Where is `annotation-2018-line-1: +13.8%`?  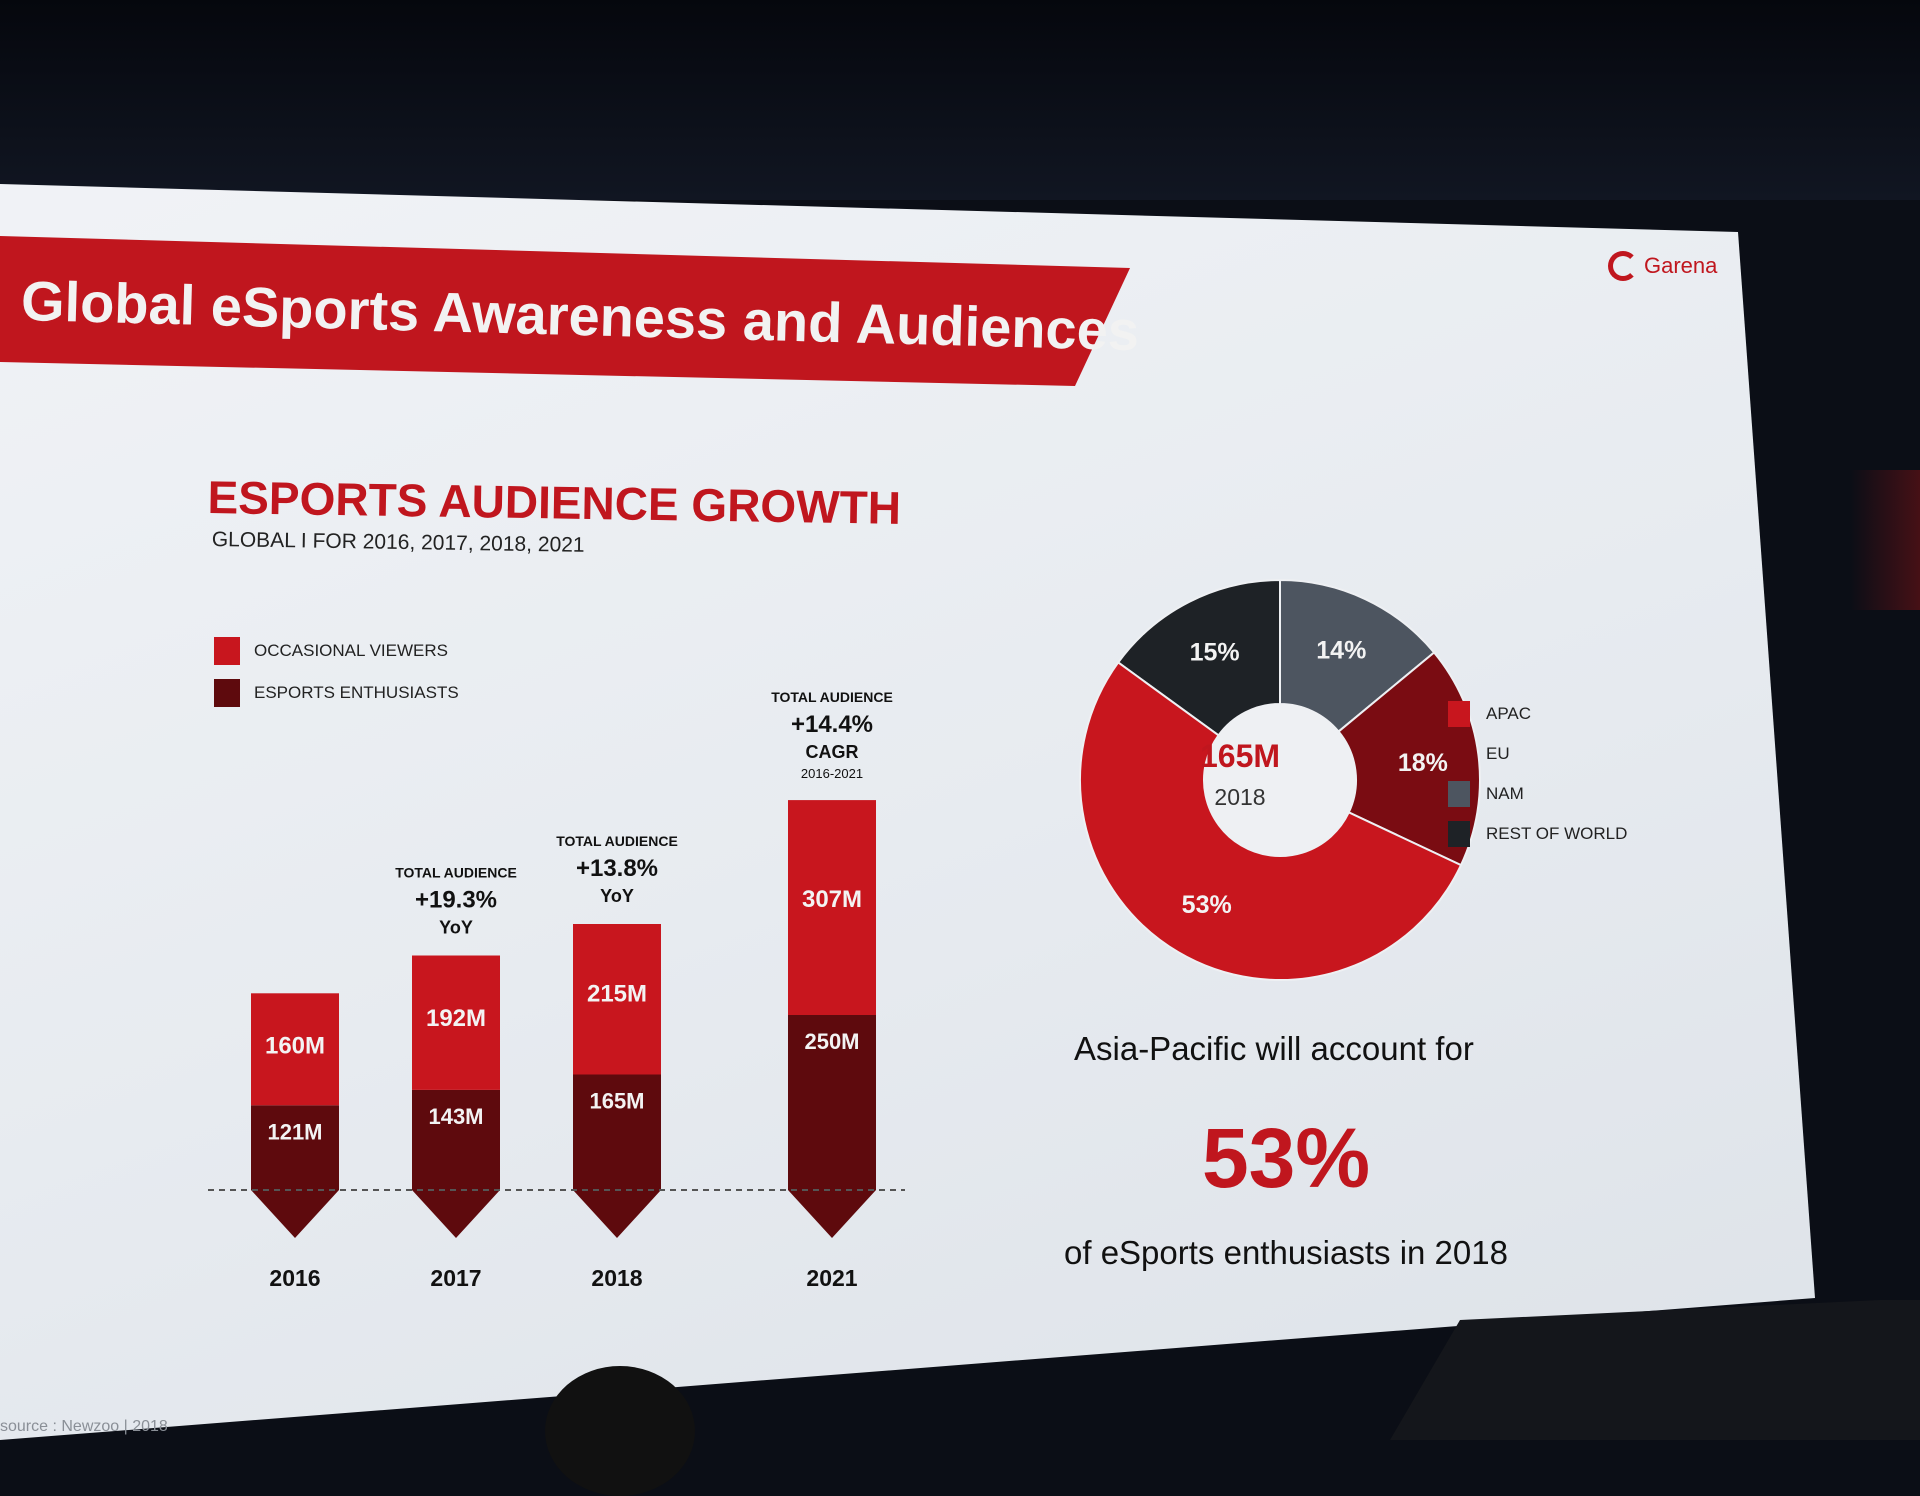 annotation-2018-line-1: +13.8% is located at coordinates (617, 868).